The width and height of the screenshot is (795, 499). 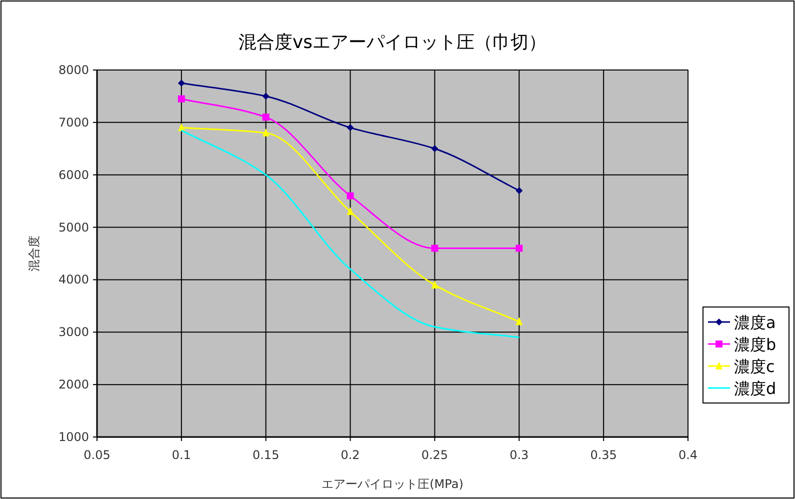 What do you see at coordinates (603, 455) in the screenshot?
I see `x-tick-label: 0.35` at bounding box center [603, 455].